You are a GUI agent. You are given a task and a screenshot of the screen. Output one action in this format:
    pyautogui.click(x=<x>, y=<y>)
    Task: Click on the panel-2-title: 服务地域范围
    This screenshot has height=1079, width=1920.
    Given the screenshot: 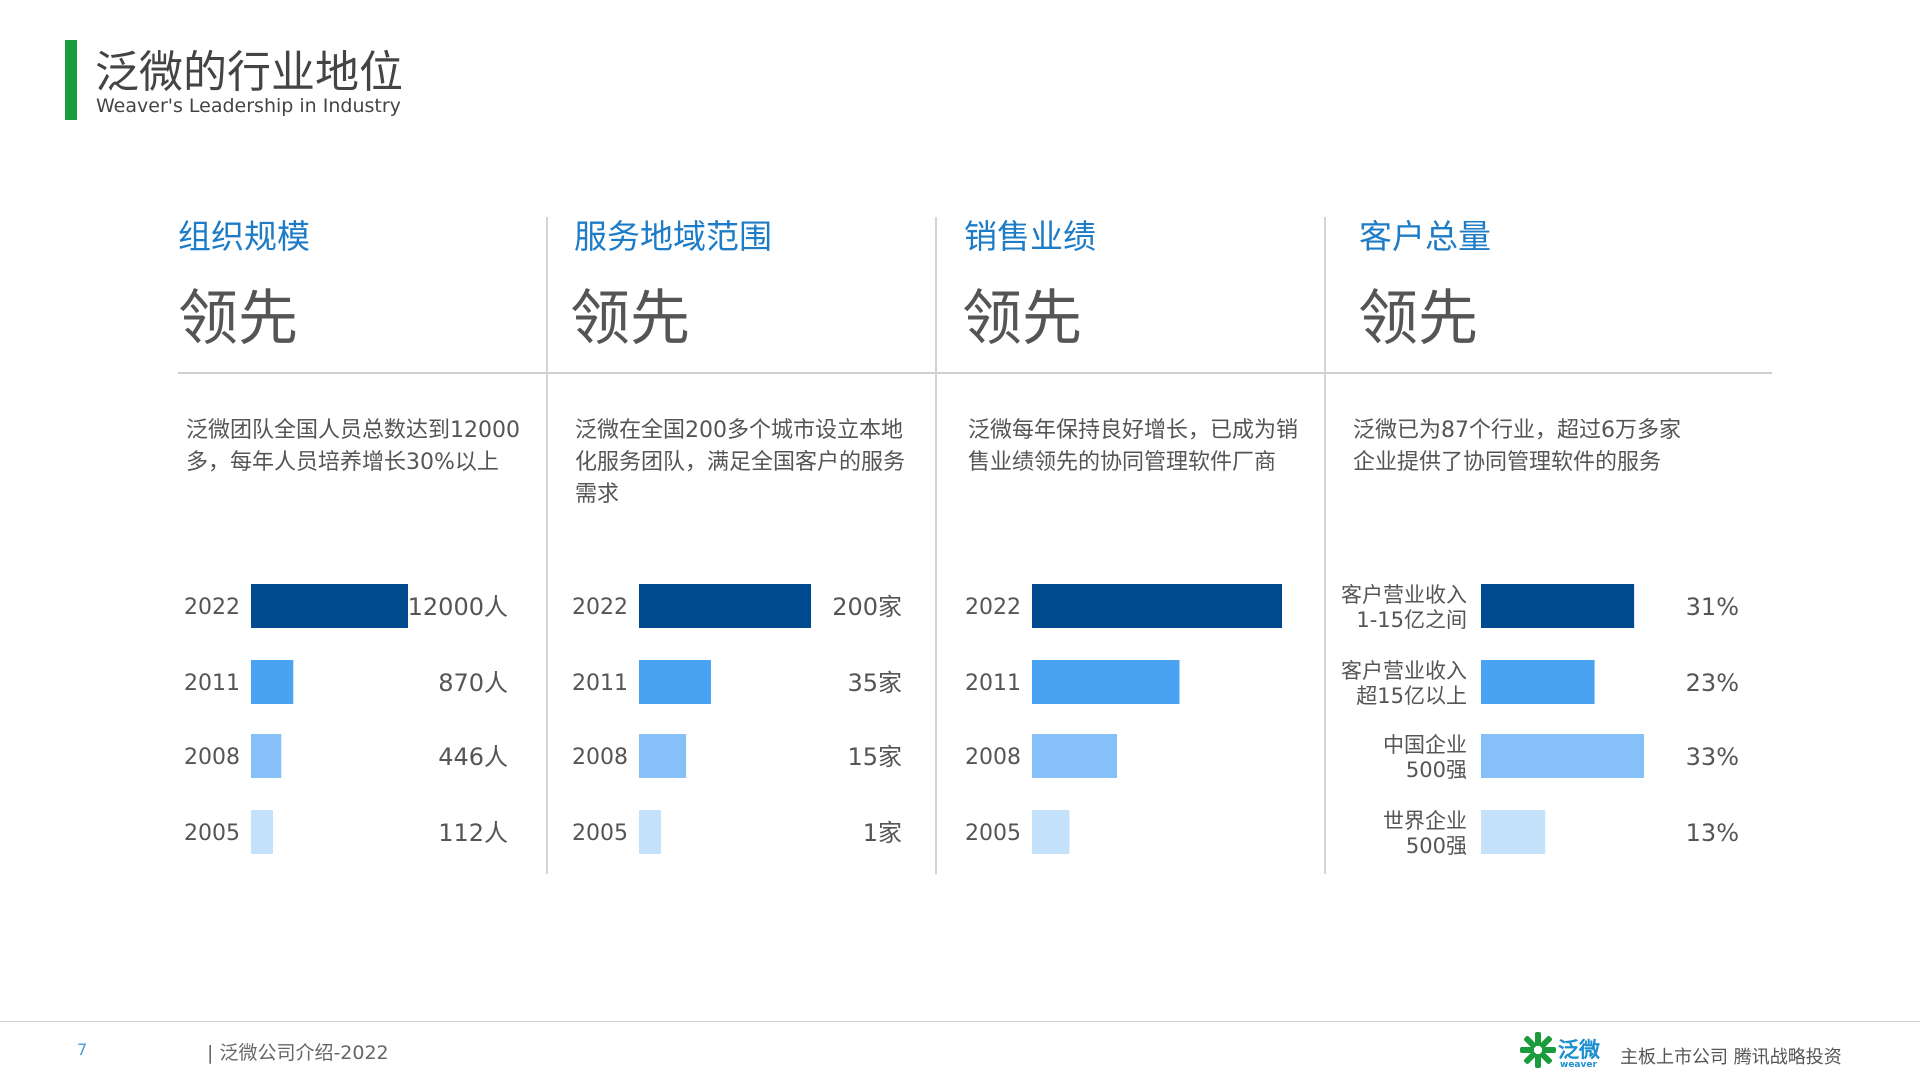 What is the action you would take?
    pyautogui.click(x=673, y=236)
    